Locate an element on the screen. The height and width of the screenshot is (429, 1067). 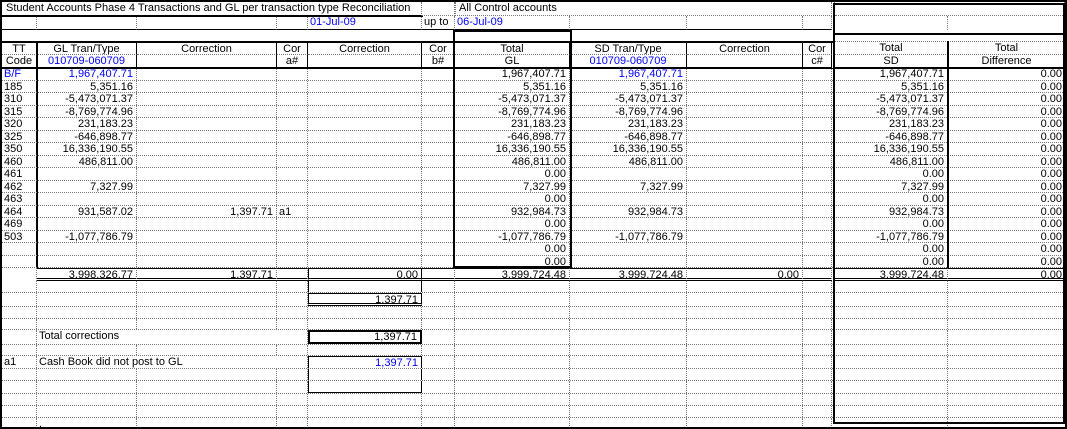
cor-a-ref-cell: a1 is located at coordinates (292, 211).